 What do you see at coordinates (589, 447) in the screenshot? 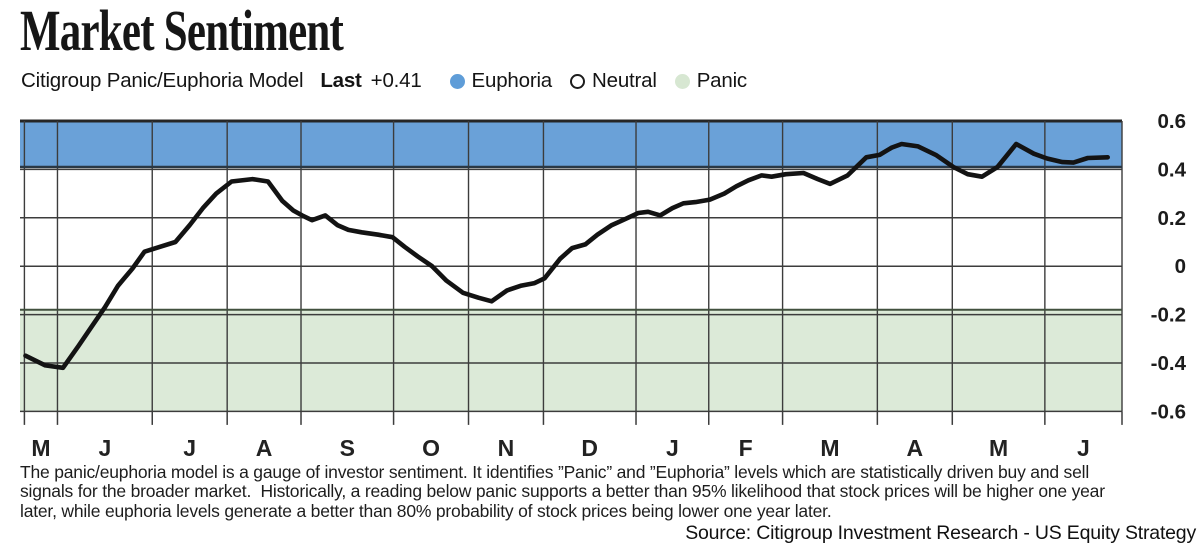
I see `month-label: D` at bounding box center [589, 447].